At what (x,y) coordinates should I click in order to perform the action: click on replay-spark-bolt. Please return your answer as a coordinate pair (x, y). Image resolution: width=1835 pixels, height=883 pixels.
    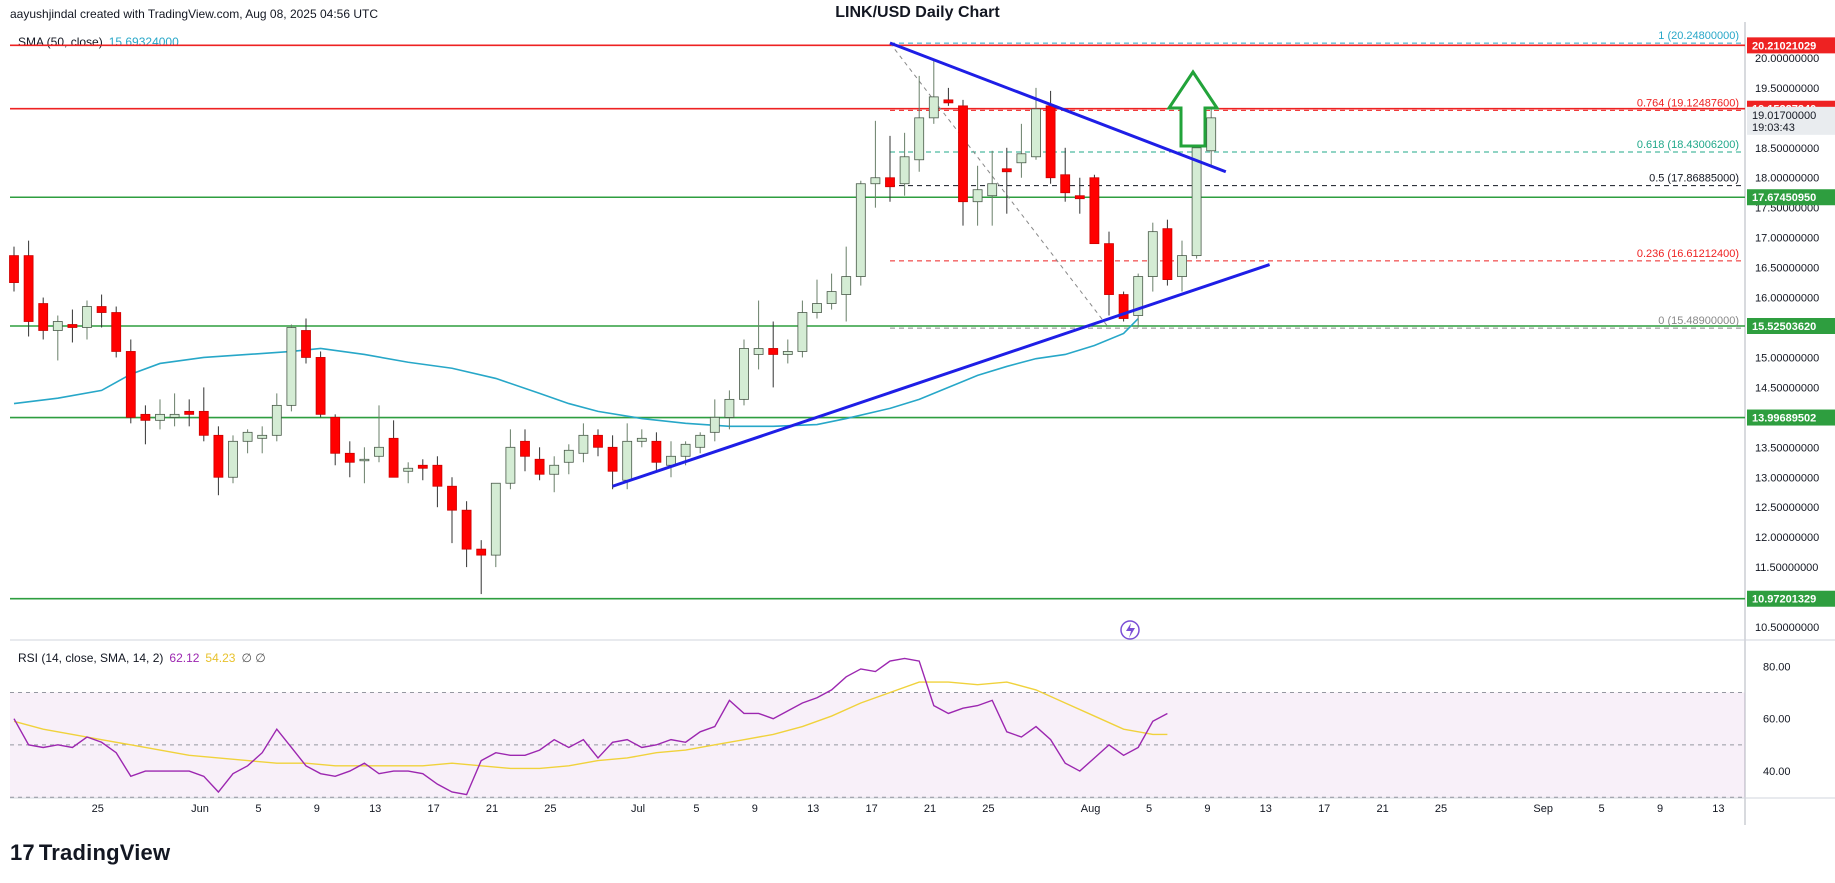
    Looking at the image, I should click on (1130, 630).